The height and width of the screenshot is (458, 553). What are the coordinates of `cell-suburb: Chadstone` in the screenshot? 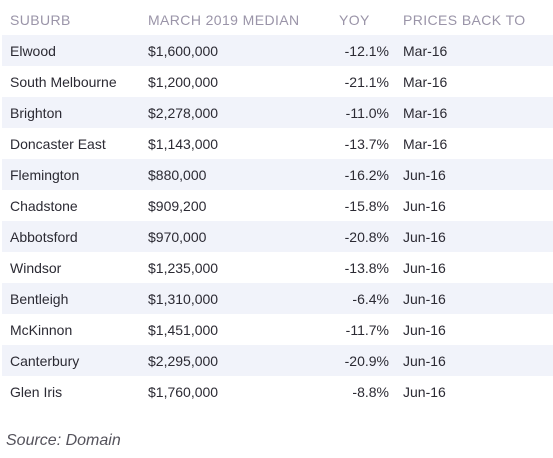 It's located at (44, 205).